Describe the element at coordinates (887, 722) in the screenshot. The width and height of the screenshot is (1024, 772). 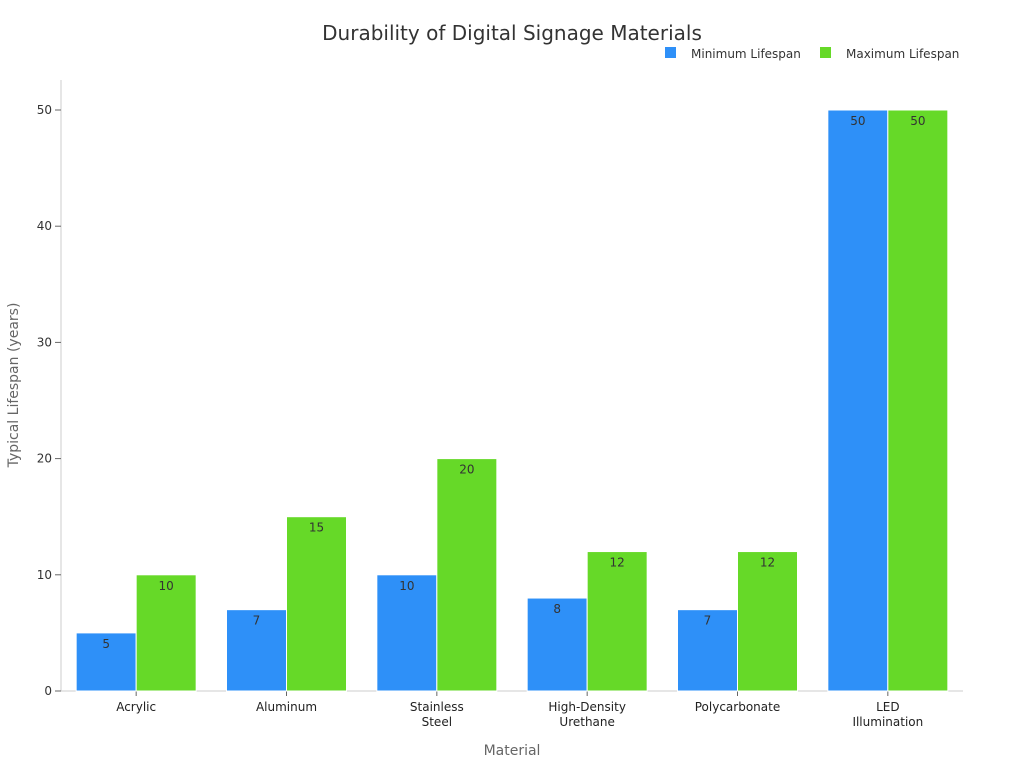
I see `x-tick-label: Illumination` at that location.